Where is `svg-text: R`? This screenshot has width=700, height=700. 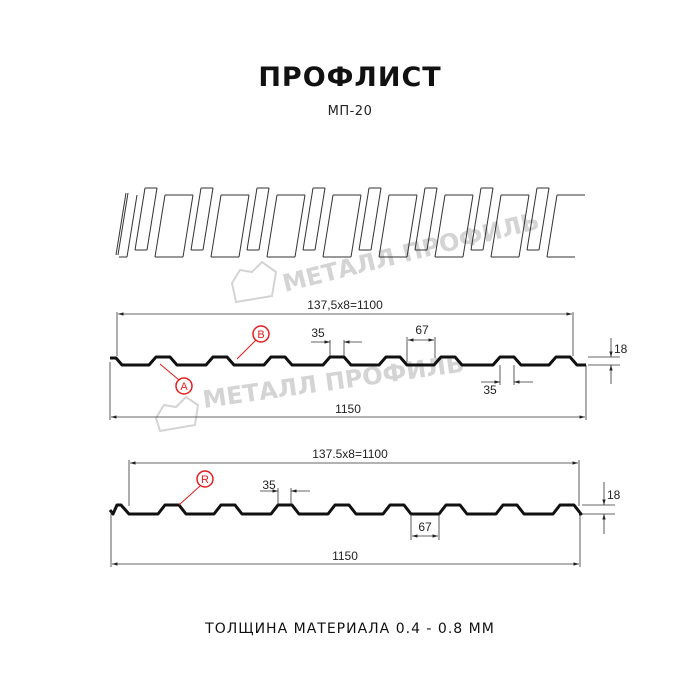
svg-text: R is located at coordinates (205, 480).